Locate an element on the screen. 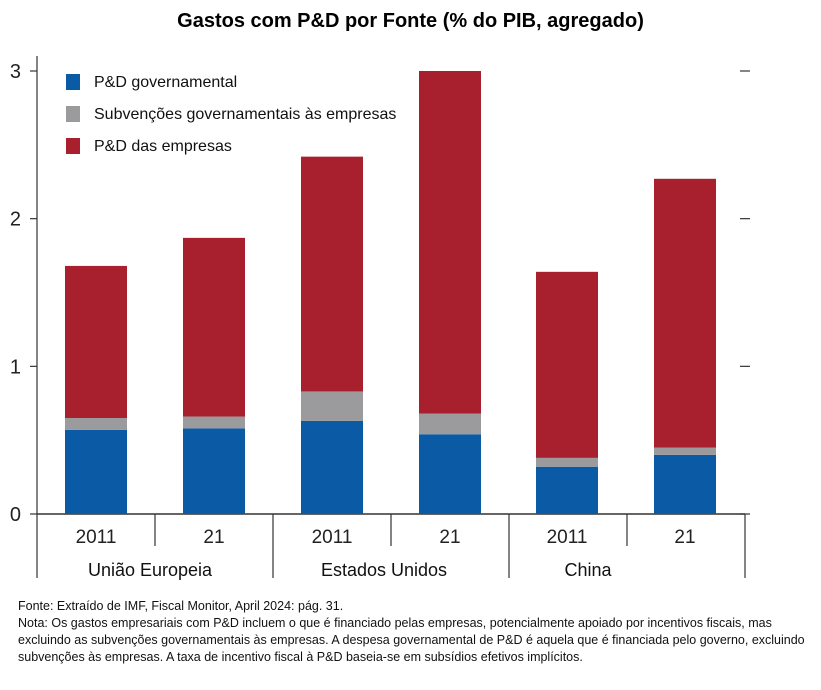 The width and height of the screenshot is (821, 690). group-label: União Europeia is located at coordinates (150, 570).